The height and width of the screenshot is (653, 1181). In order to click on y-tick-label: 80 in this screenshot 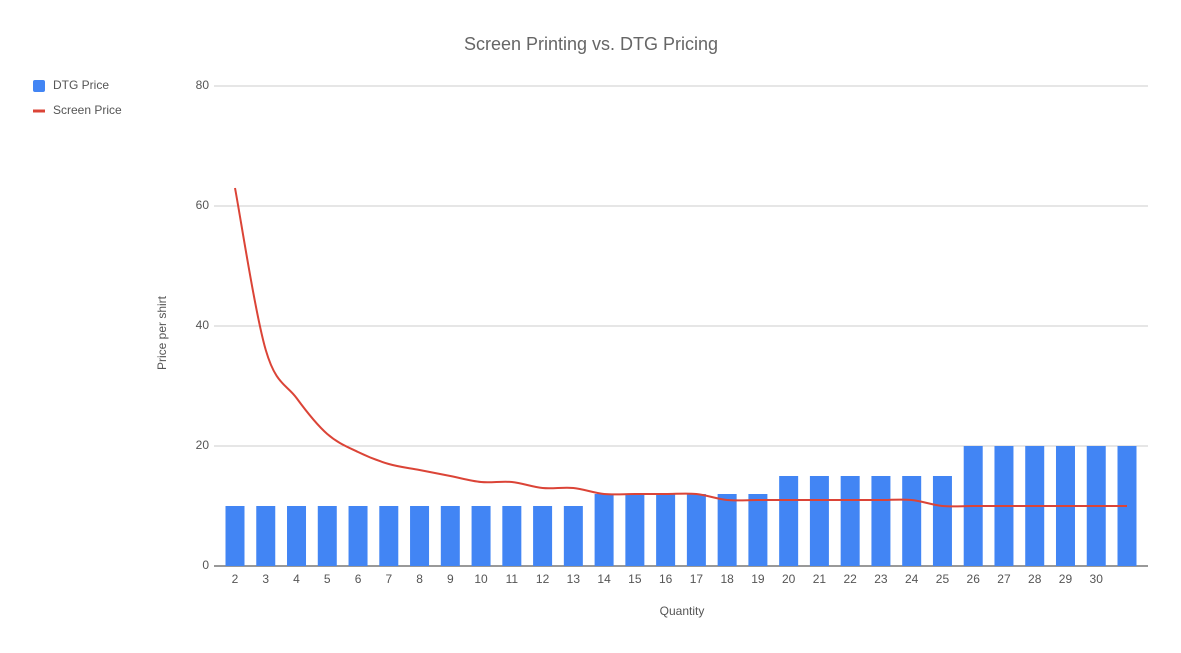, I will do `click(203, 85)`.